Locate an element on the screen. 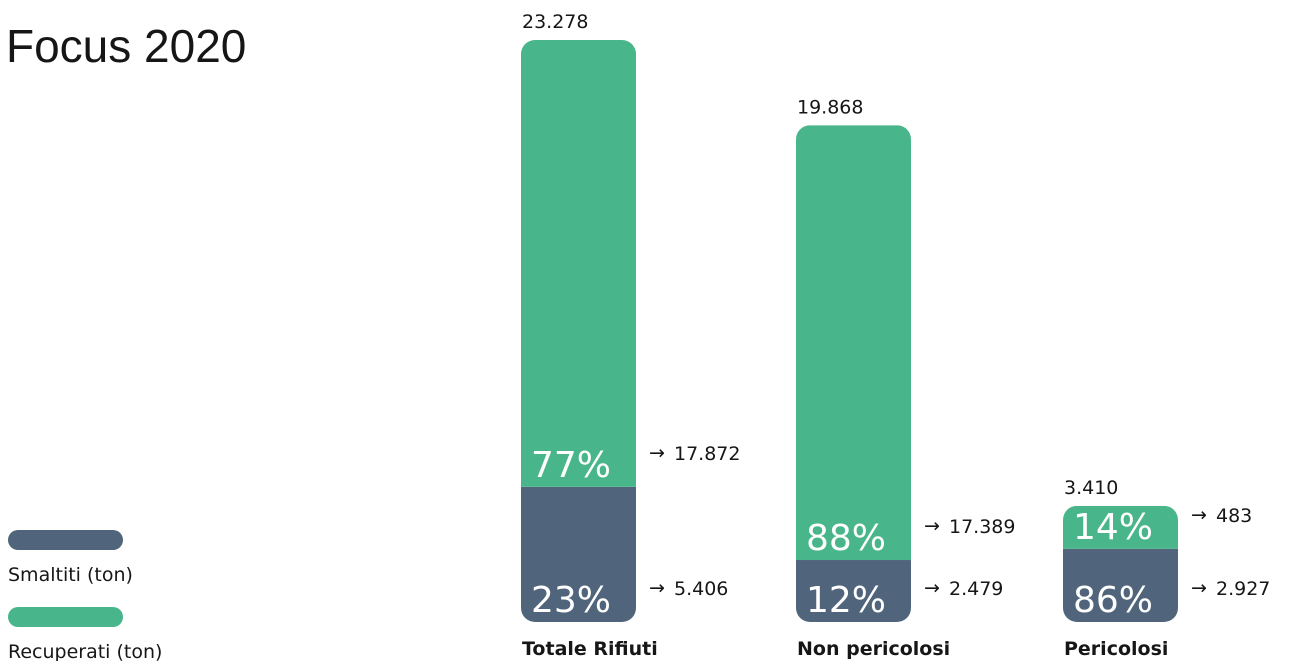 The width and height of the screenshot is (1304, 661). chart-title: Focus 2020 is located at coordinates (126, 46).